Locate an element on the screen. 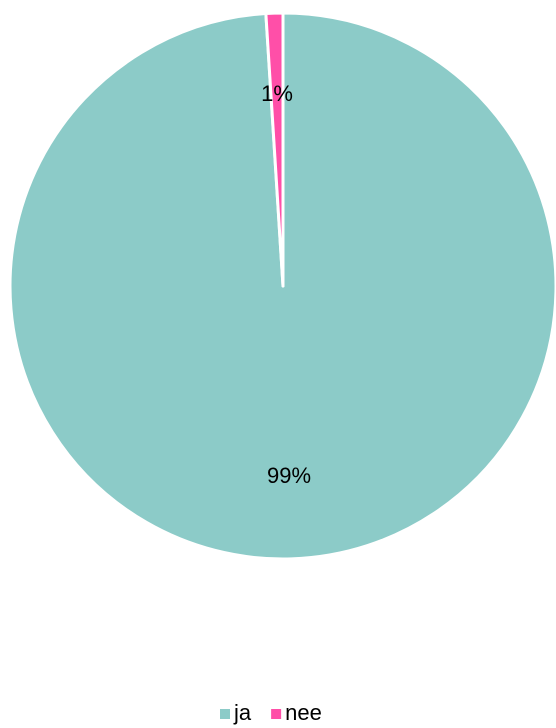 The height and width of the screenshot is (728, 556). legend-label: ja is located at coordinates (242, 712).